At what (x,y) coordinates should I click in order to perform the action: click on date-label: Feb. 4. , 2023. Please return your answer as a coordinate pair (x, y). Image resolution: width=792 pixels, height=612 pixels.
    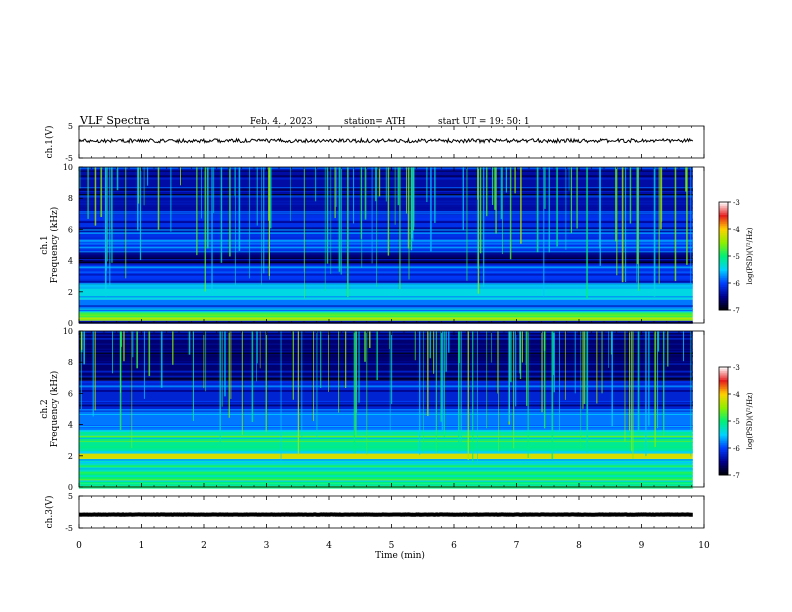
    Looking at the image, I should click on (281, 122).